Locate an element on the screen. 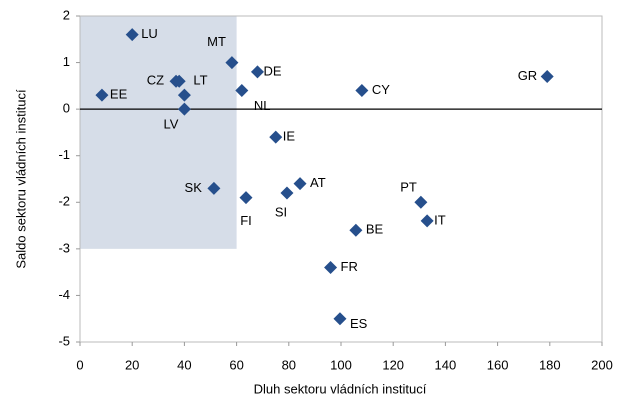 Image resolution: width=619 pixels, height=406 pixels. x-tick-label: 20 is located at coordinates (132, 364).